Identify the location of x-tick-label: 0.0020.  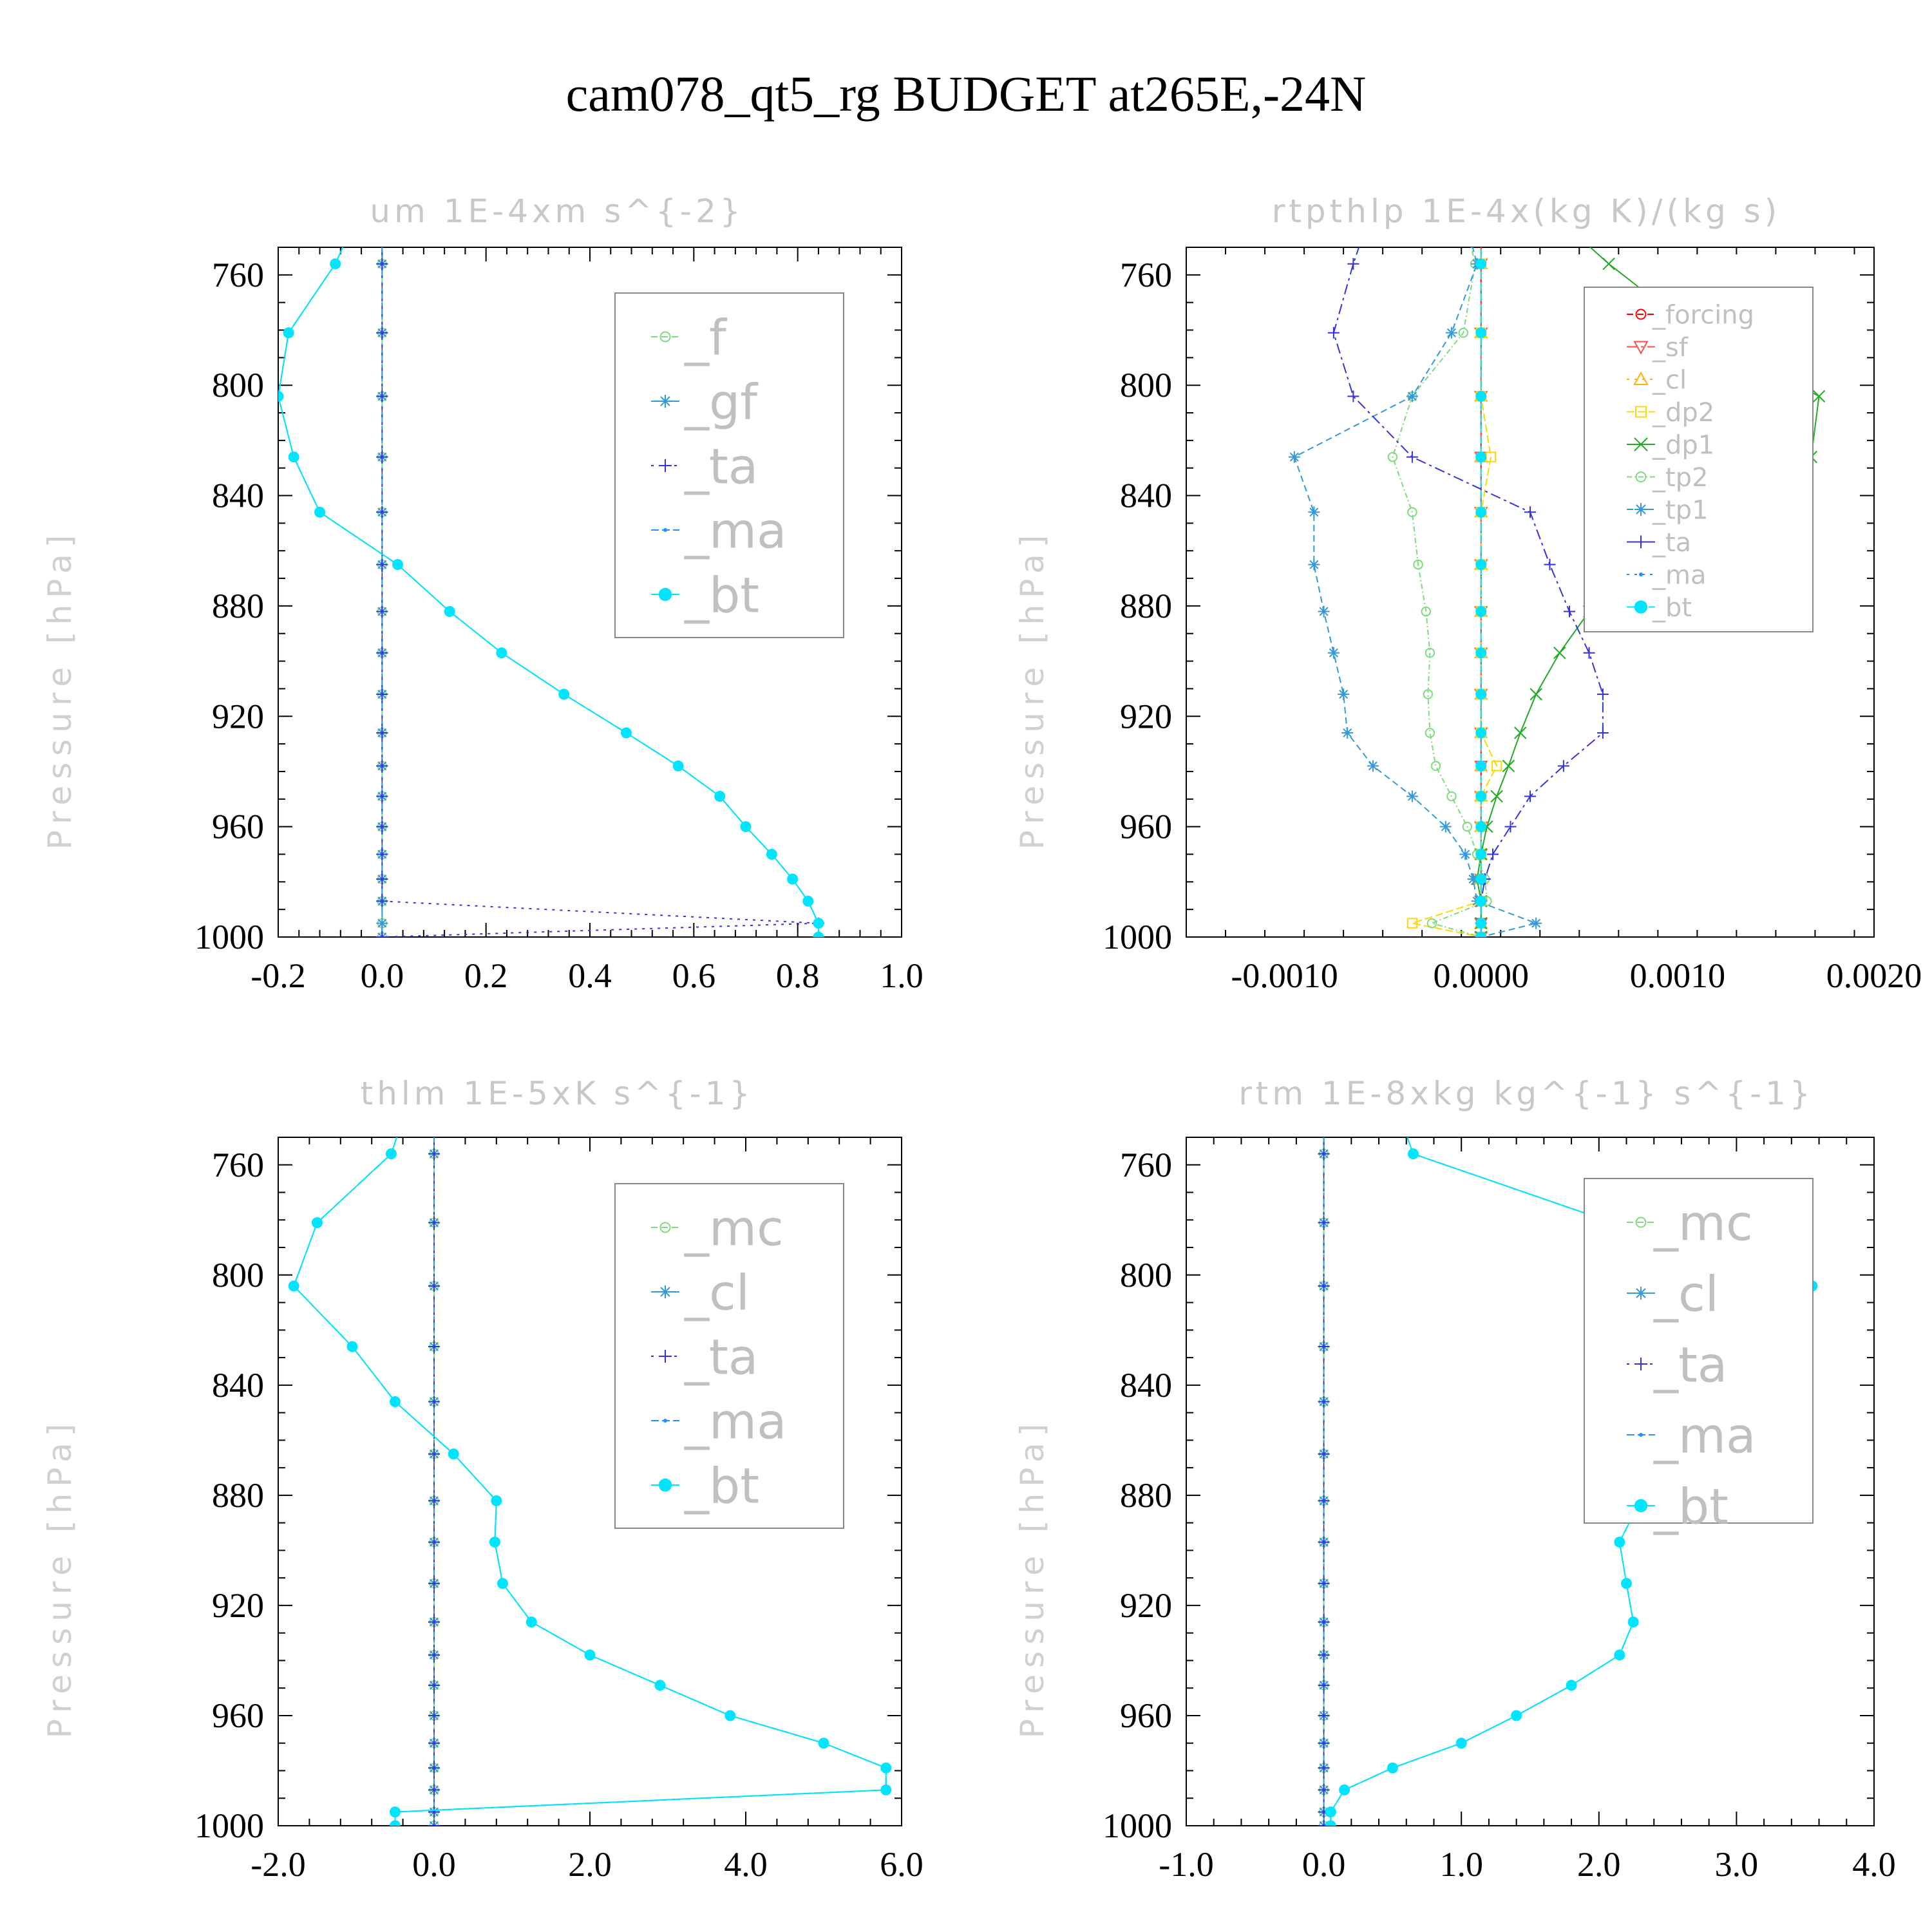
(1874, 975).